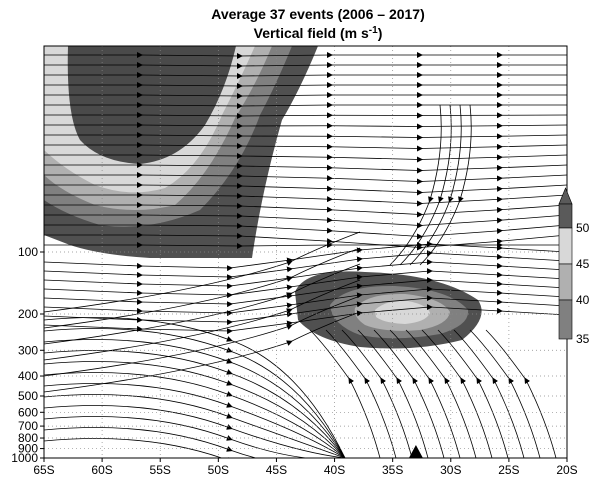  I want to click on x-tick-label: 55S, so click(160, 470).